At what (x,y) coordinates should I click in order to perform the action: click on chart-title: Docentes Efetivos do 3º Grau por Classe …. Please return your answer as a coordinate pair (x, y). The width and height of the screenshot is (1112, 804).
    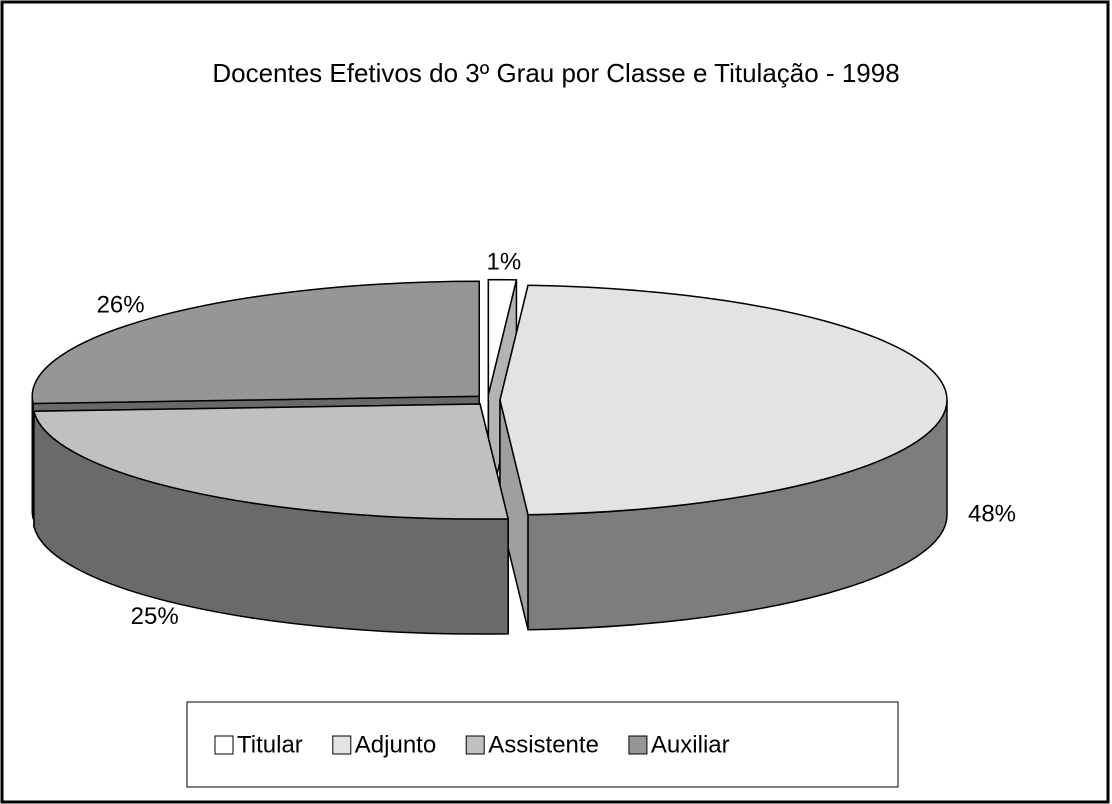
    Looking at the image, I should click on (555, 73).